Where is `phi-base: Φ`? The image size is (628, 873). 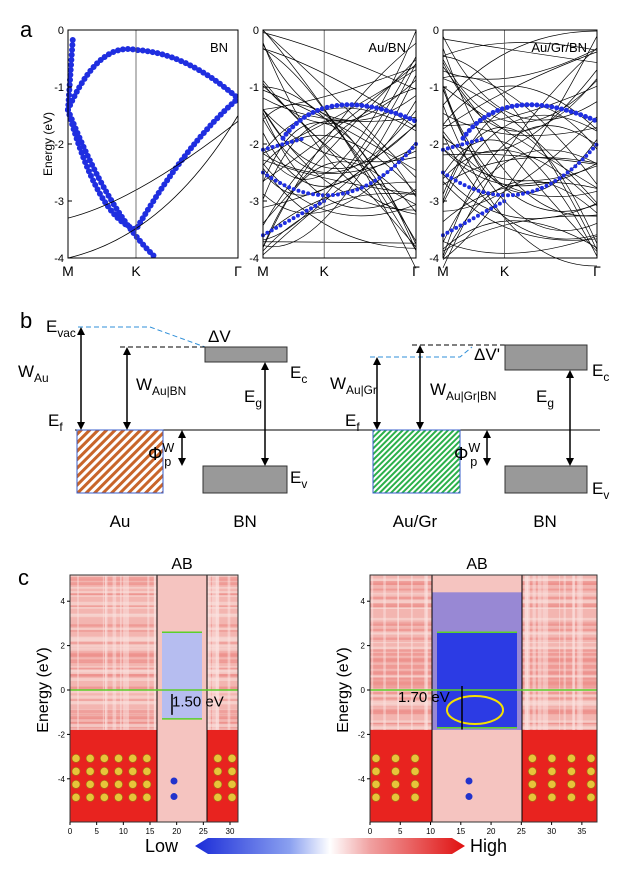
phi-base: Φ is located at coordinates (155, 454).